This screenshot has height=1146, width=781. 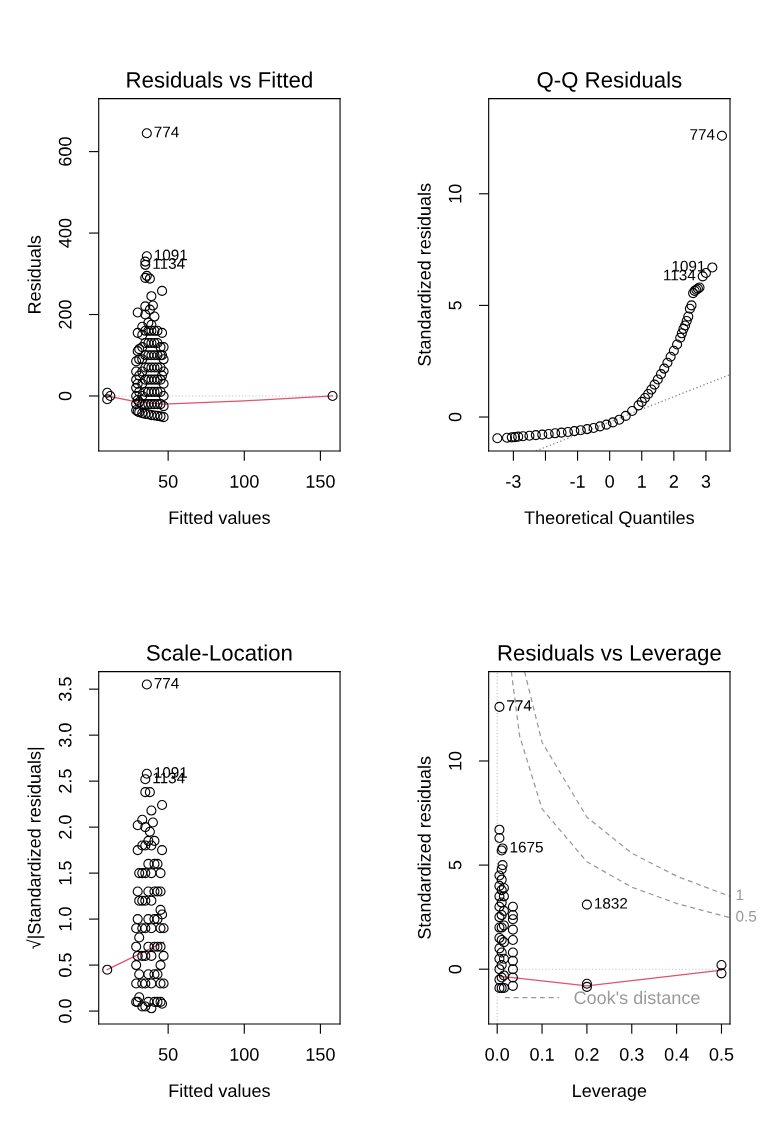 I want to click on x-tick-label: 0.0, so click(x=497, y=1054).